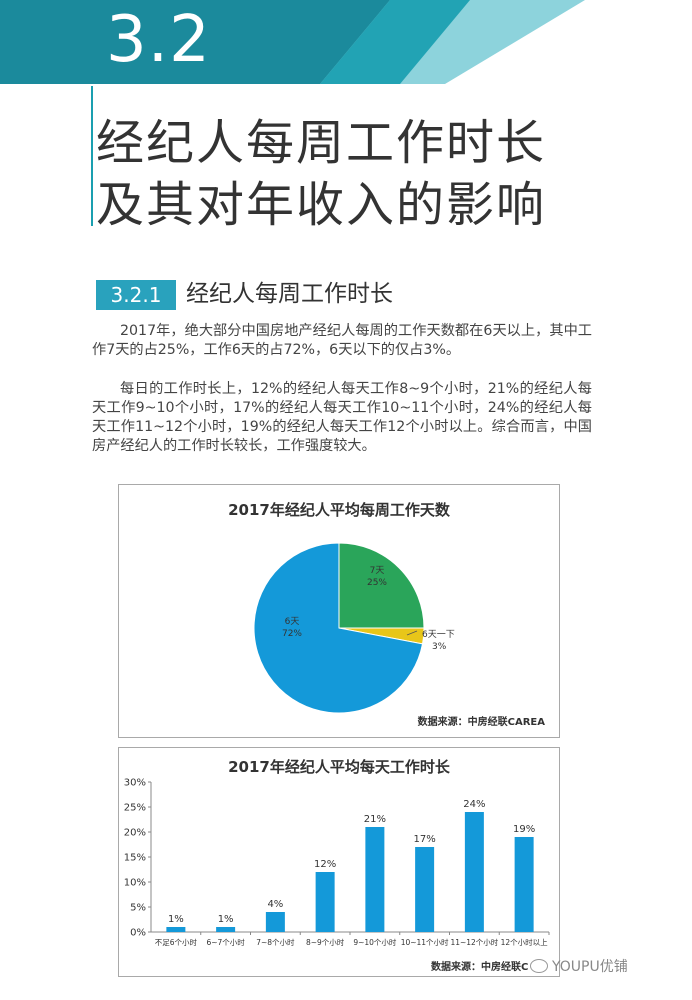  Describe the element at coordinates (339, 767) in the screenshot. I see `bar-chart-title: 2017年经纪人平均每天工作时长` at that location.